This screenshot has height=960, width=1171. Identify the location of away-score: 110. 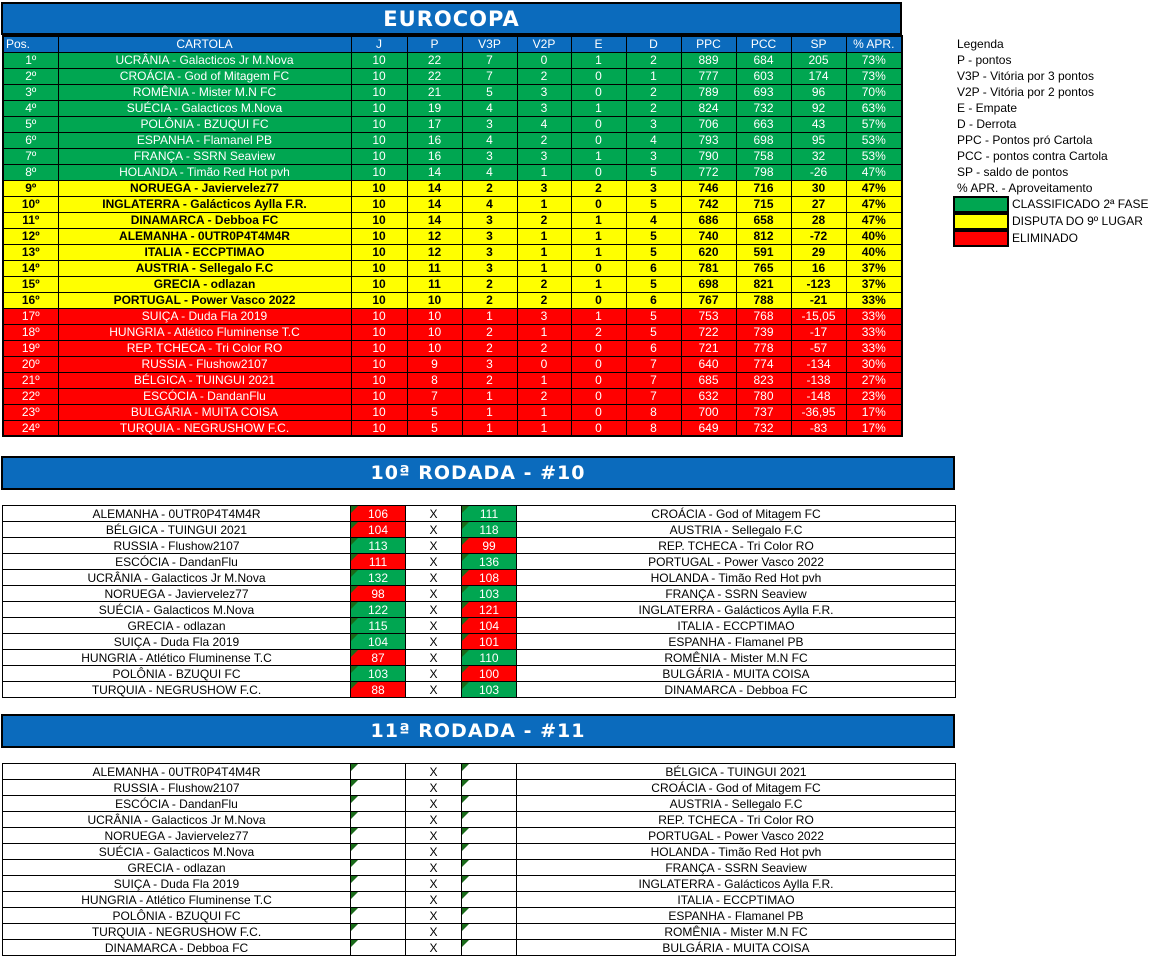
(489, 657).